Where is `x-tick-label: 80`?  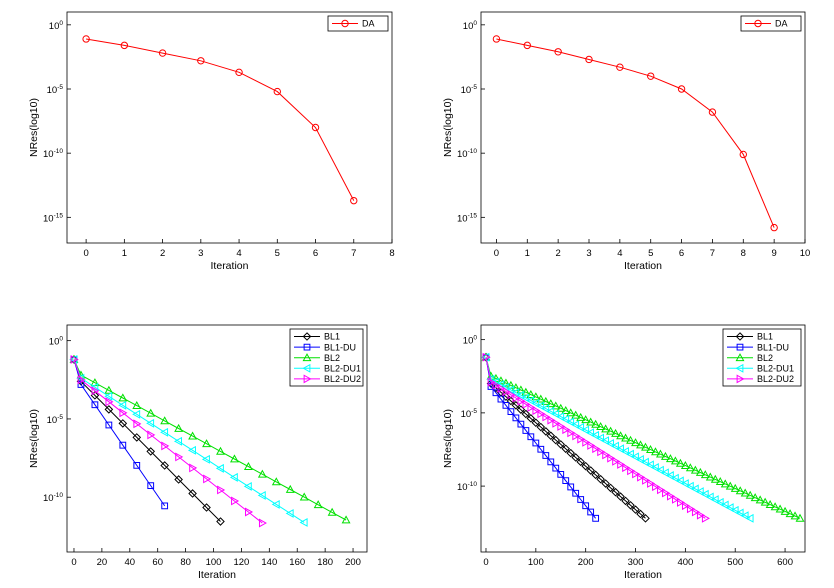 x-tick-label: 80 is located at coordinates (185, 562).